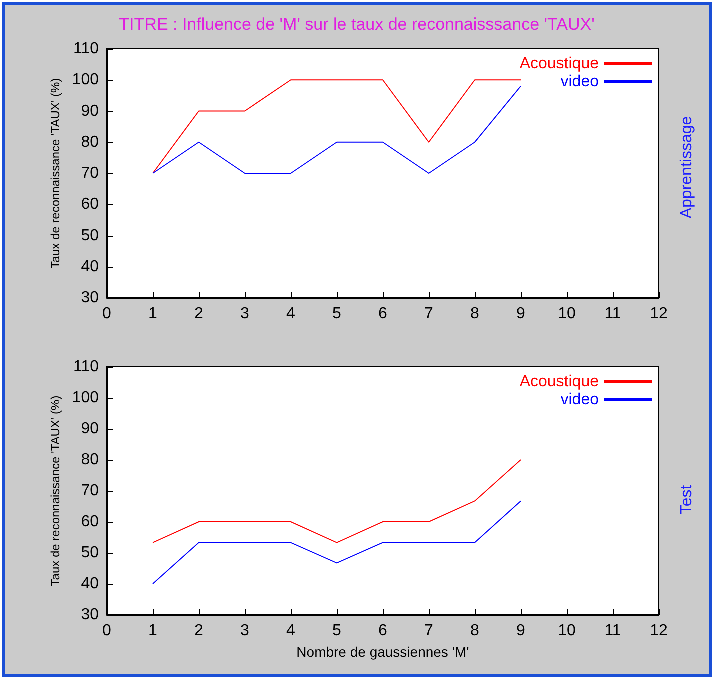 This screenshot has width=720, height=683. I want to click on y2-axis-title: Apprentissage, so click(687, 167).